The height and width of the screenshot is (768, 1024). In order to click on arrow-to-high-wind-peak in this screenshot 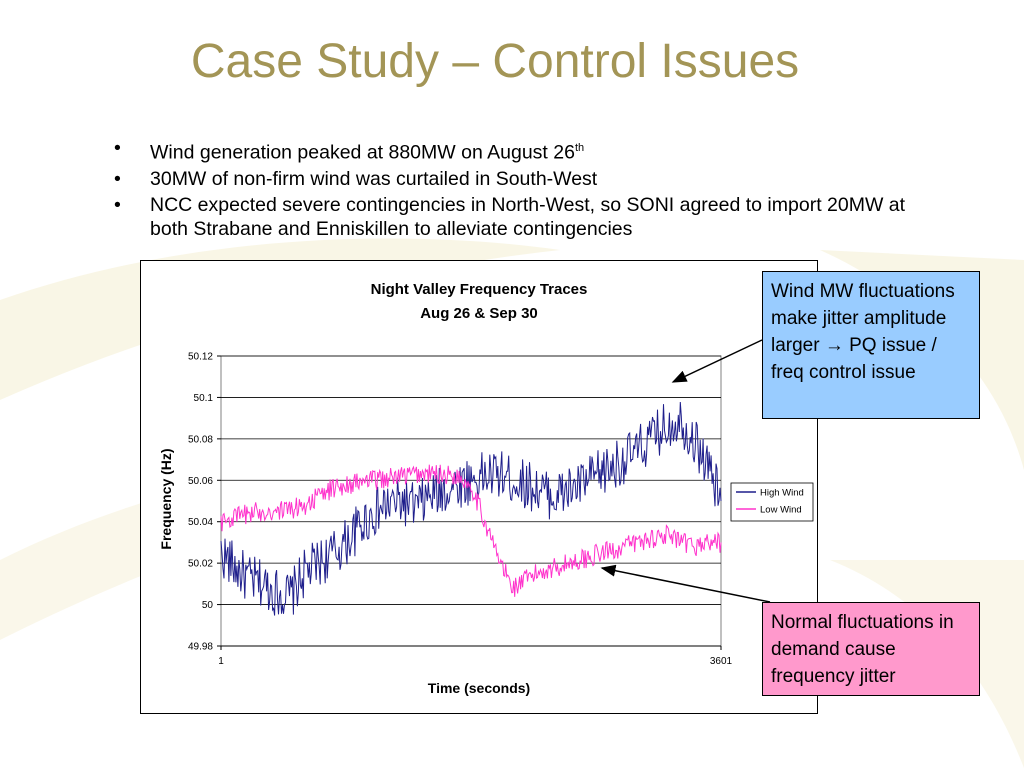, I will do `click(717, 361)`.